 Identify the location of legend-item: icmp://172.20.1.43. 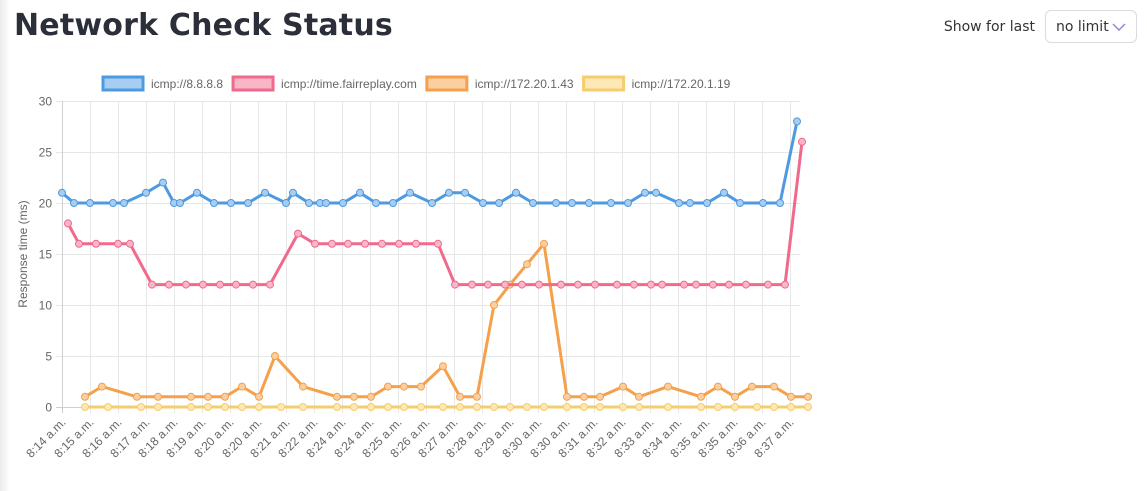
(499, 83).